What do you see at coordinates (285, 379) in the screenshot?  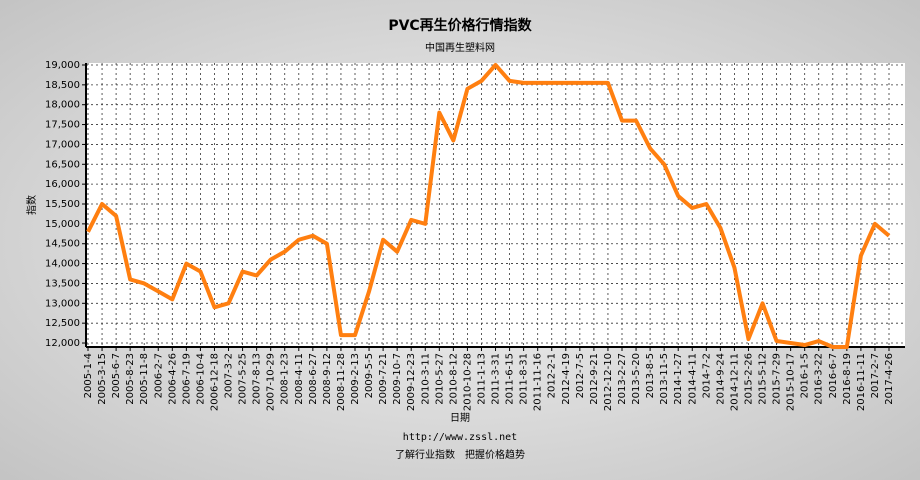 I see `x-tick-label: 2008-1-23` at bounding box center [285, 379].